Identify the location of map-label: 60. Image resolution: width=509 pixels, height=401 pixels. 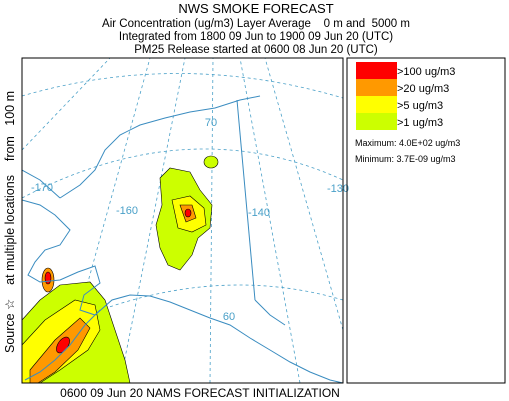
(229, 317).